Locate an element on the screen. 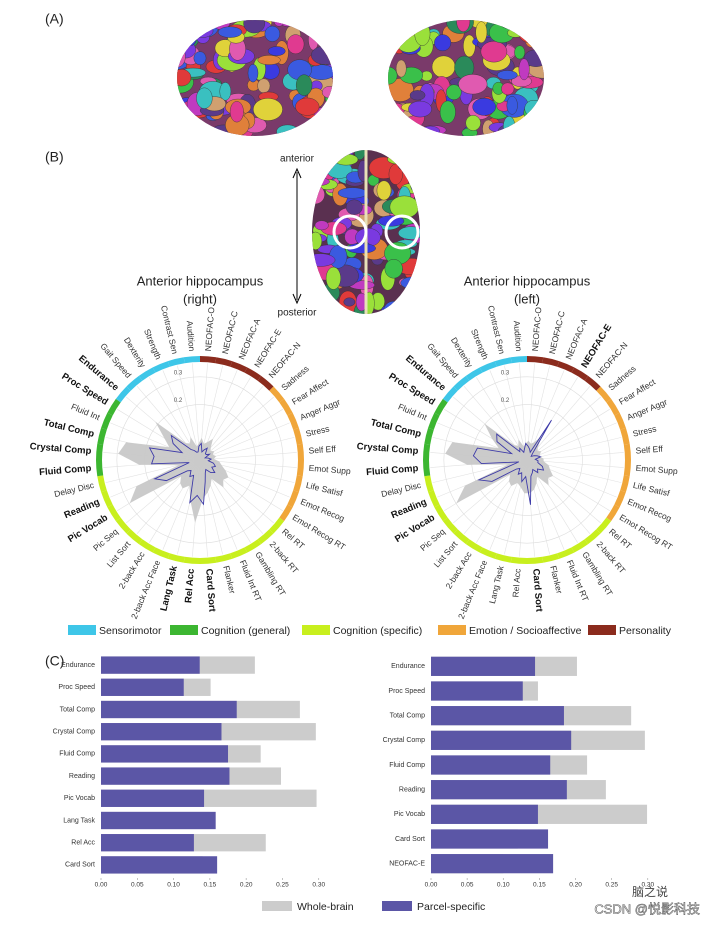 The image size is (717, 926). roi-circle is located at coordinates (402, 232).